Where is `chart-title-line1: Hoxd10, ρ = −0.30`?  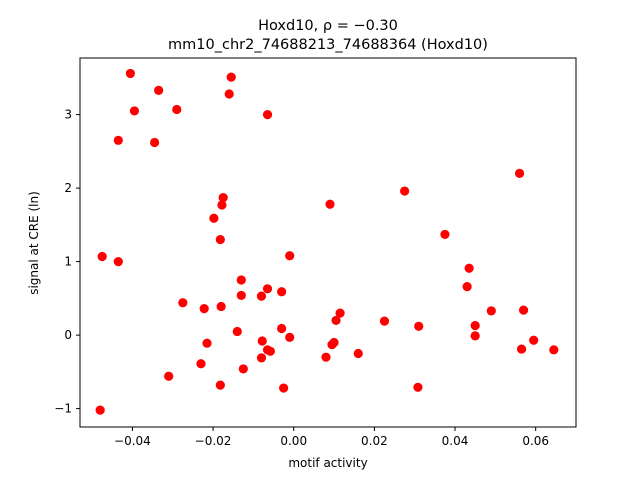 chart-title-line1: Hoxd10, ρ = −0.30 is located at coordinates (328, 26).